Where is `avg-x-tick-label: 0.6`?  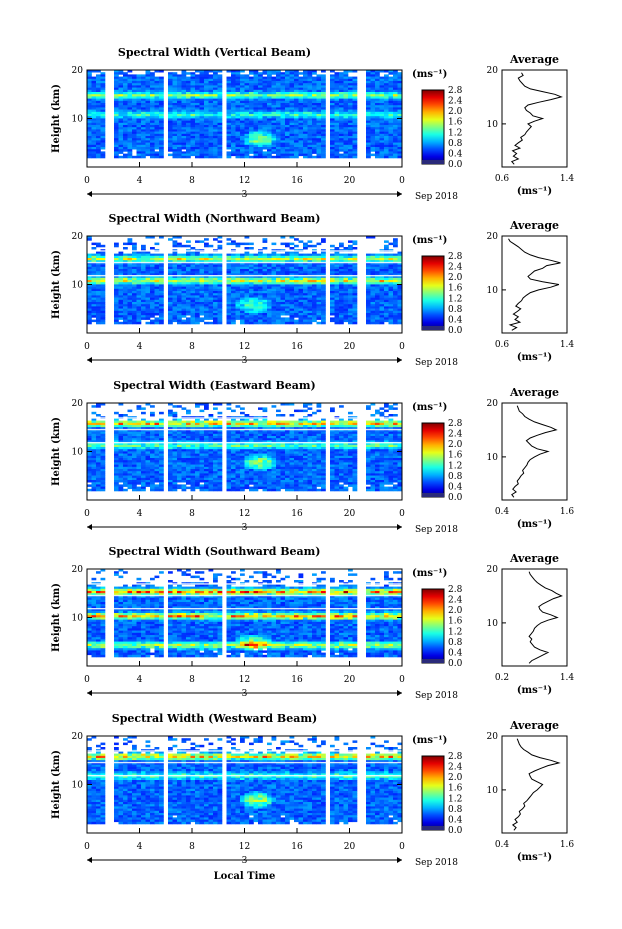 avg-x-tick-label: 0.6 is located at coordinates (502, 345).